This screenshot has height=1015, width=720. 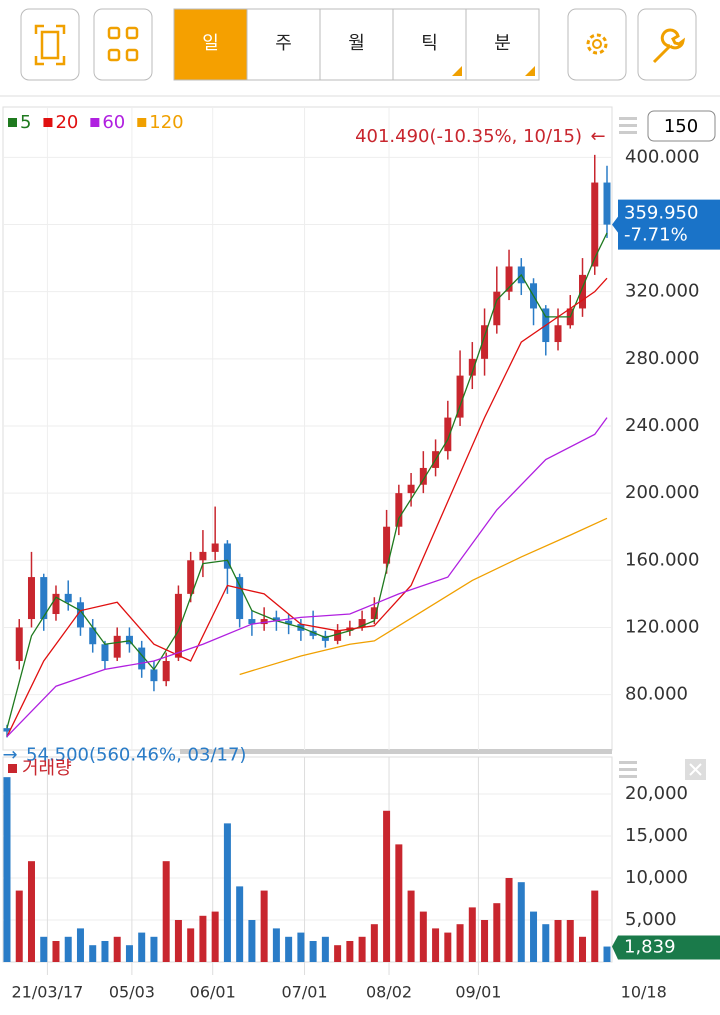 I want to click on count-box, so click(x=681, y=126).